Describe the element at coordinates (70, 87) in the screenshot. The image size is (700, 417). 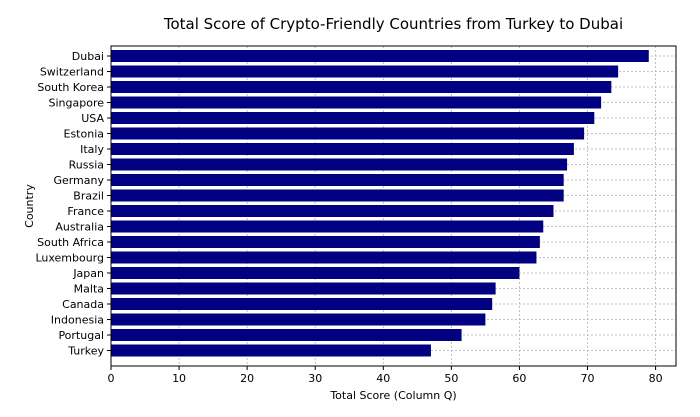
I see `y-tick-label: South Korea` at that location.